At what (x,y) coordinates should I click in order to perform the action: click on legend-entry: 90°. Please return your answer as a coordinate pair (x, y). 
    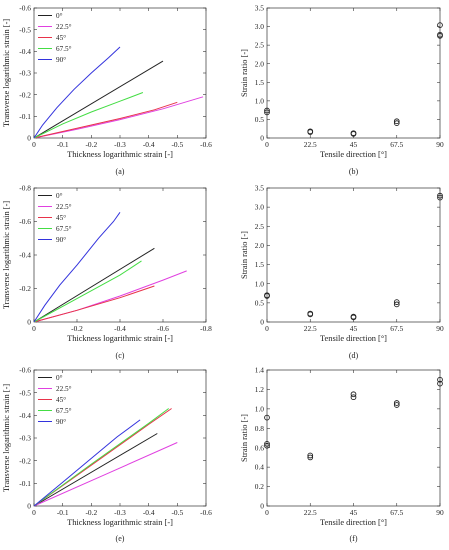
    Looking at the image, I should click on (61, 240).